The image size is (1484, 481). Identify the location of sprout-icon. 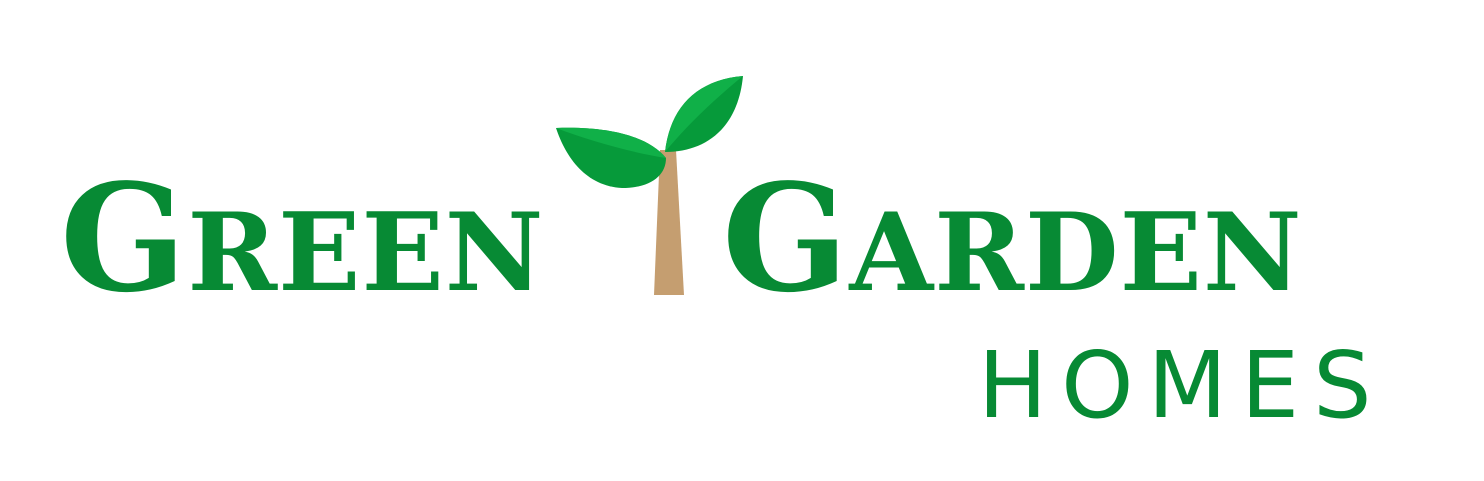
(649, 185).